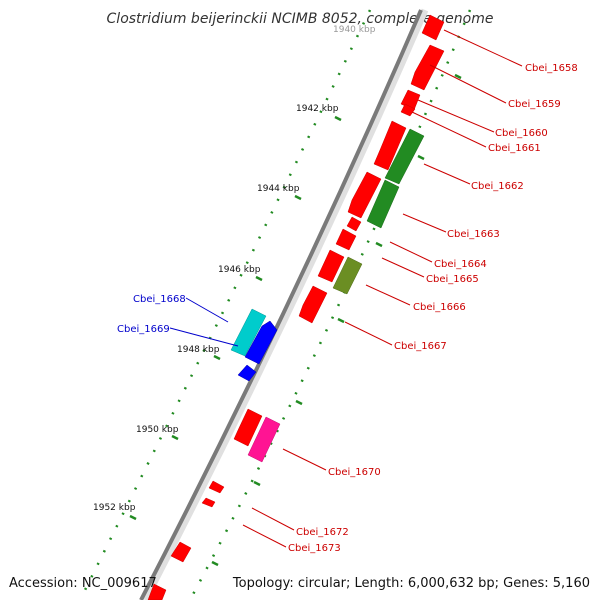 Image resolution: width=600 pixels, height=600 pixels. What do you see at coordinates (239, 270) in the screenshot?
I see `scale-label: 1946 kbp` at bounding box center [239, 270].